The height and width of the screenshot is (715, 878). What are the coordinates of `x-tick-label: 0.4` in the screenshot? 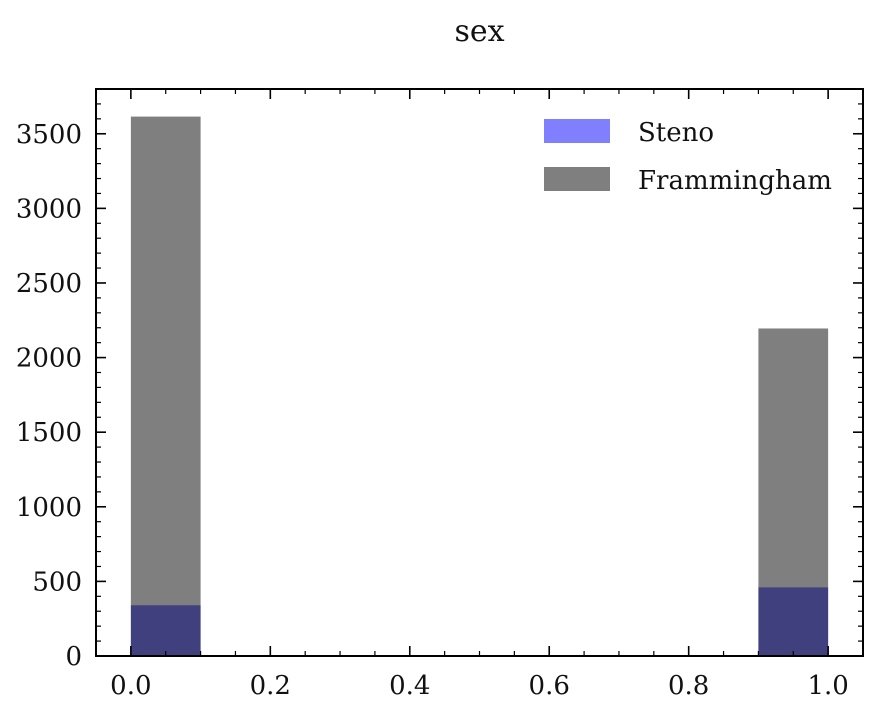 It's located at (409, 686).